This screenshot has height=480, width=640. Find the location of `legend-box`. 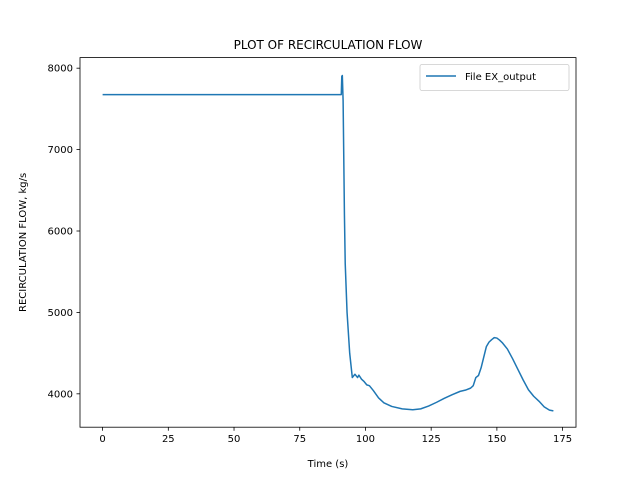

legend-box is located at coordinates (494, 77).